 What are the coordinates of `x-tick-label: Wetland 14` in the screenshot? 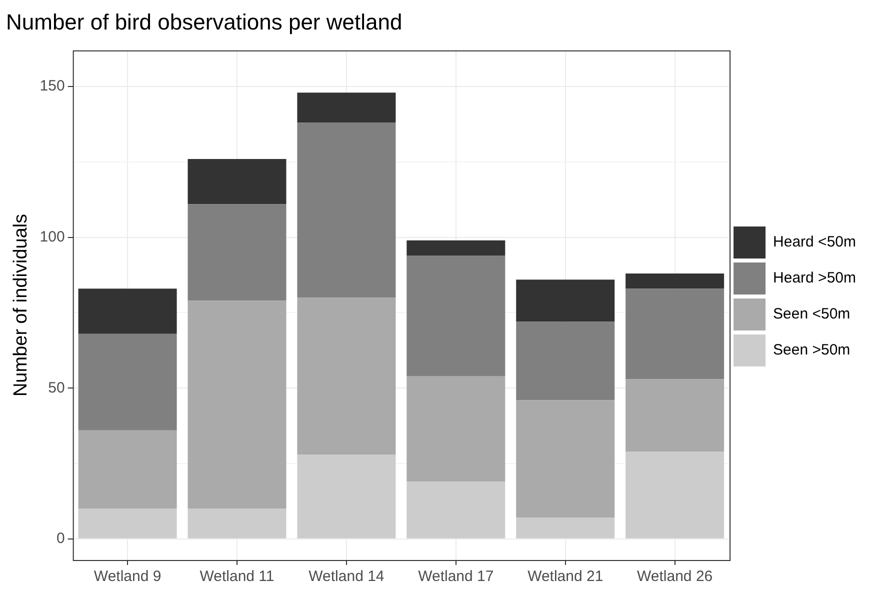 It's located at (346, 577).